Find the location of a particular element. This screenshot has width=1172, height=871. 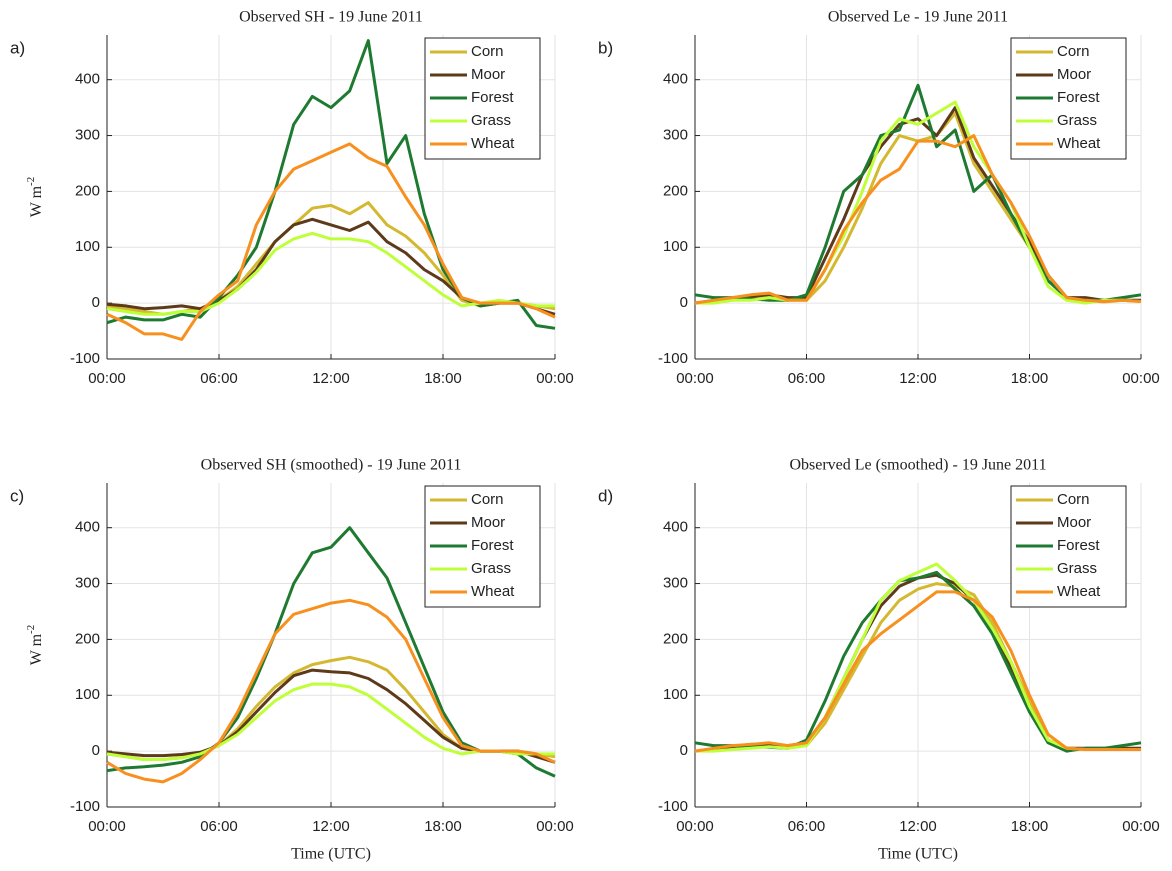

panel-label: c) is located at coordinates (17, 495).